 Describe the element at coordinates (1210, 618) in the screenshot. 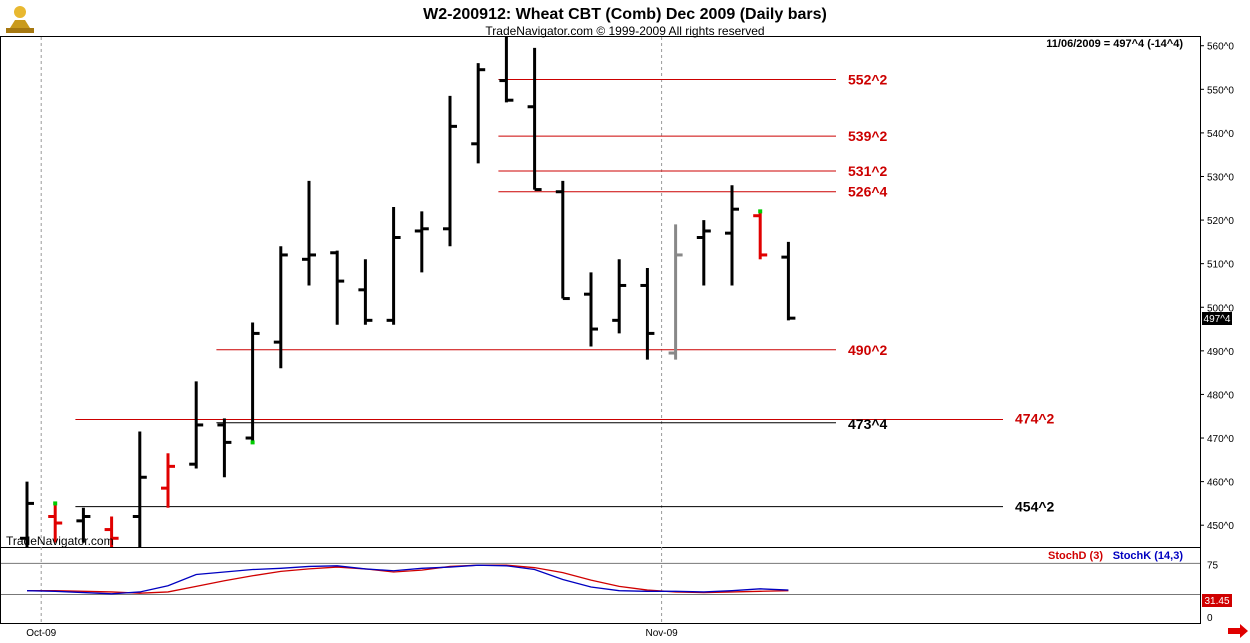

I see `indicator-tick-label: 0` at that location.